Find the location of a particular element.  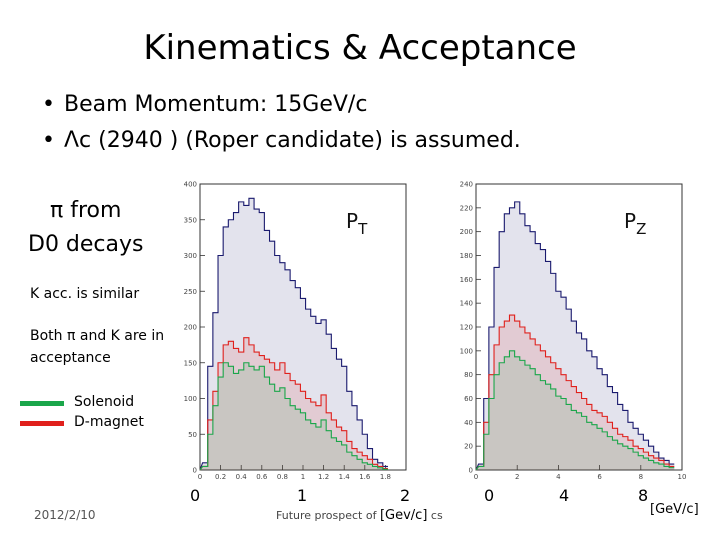

pt-unit-label: [Gev/c] is located at coordinates (403, 515).